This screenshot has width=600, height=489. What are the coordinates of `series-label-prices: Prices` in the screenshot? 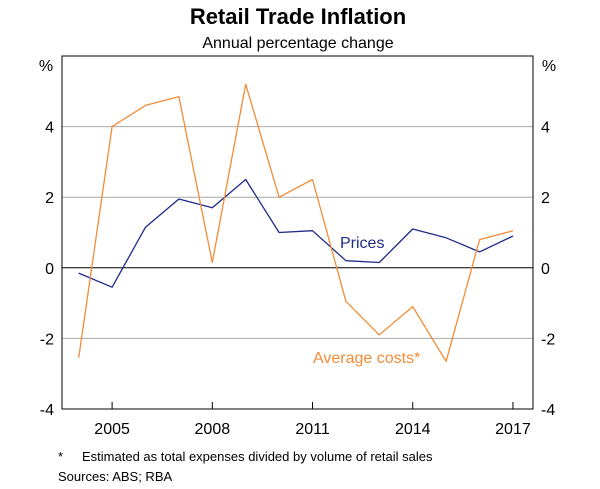 It's located at (362, 243).